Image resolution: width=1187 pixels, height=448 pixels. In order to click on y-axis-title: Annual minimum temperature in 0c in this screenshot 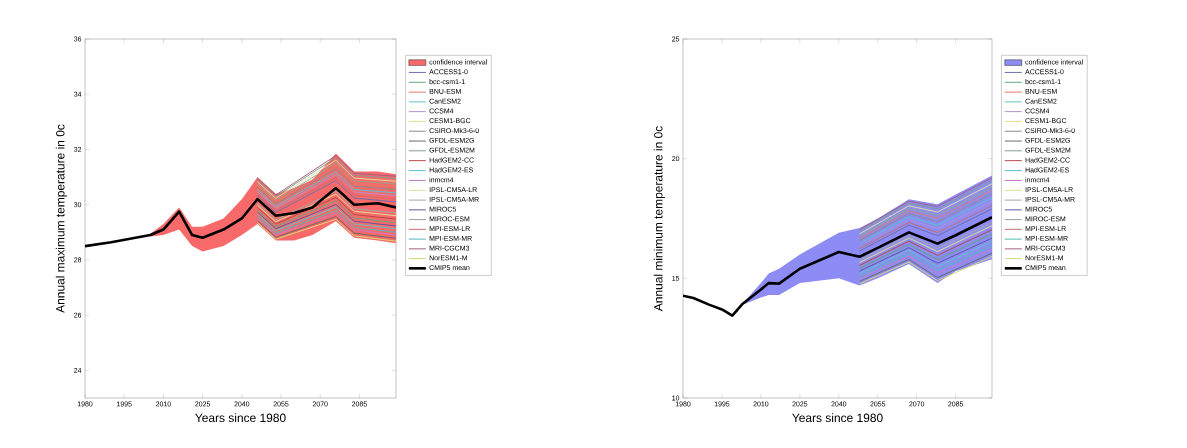, I will do `click(659, 219)`.